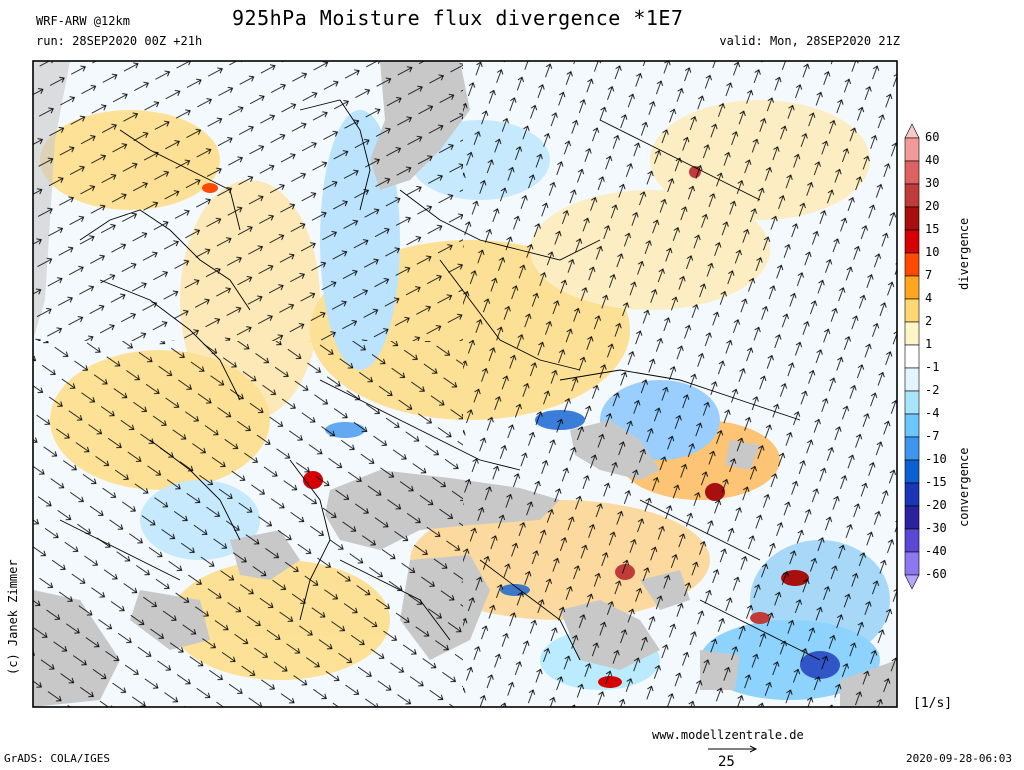  What do you see at coordinates (936, 574) in the screenshot?
I see `colorbar-tick-label: -60` at bounding box center [936, 574].